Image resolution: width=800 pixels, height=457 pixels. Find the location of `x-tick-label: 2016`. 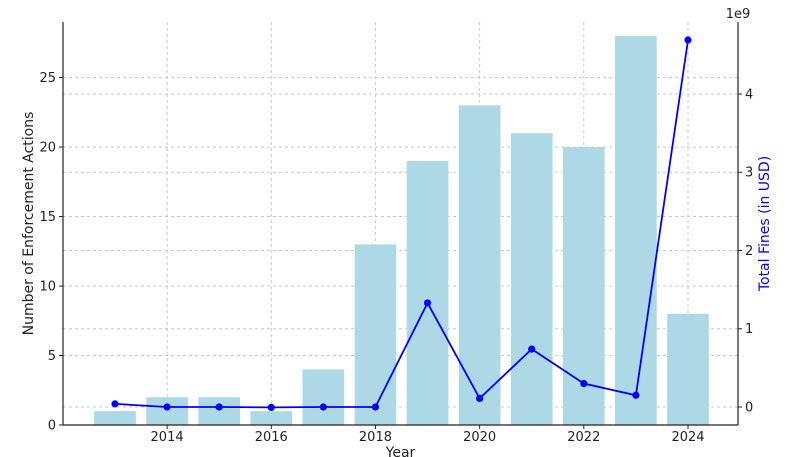

x-tick-label: 2016 is located at coordinates (271, 437).